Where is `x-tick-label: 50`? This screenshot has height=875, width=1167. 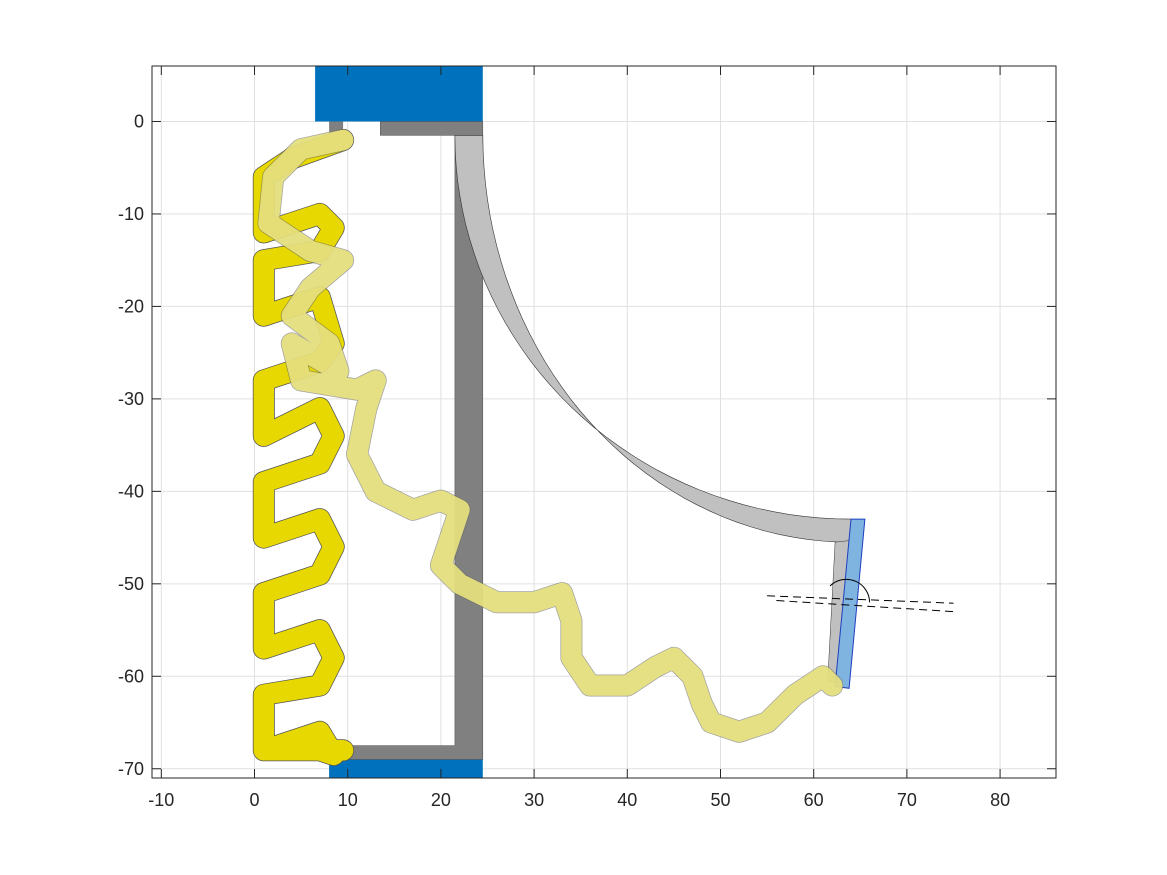
x-tick-label: 50 is located at coordinates (720, 800).